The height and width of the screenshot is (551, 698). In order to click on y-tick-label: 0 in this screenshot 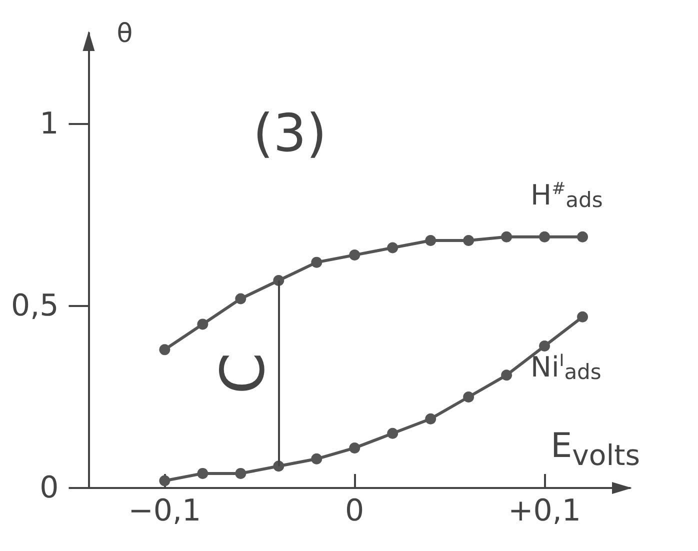, I will do `click(49, 488)`.